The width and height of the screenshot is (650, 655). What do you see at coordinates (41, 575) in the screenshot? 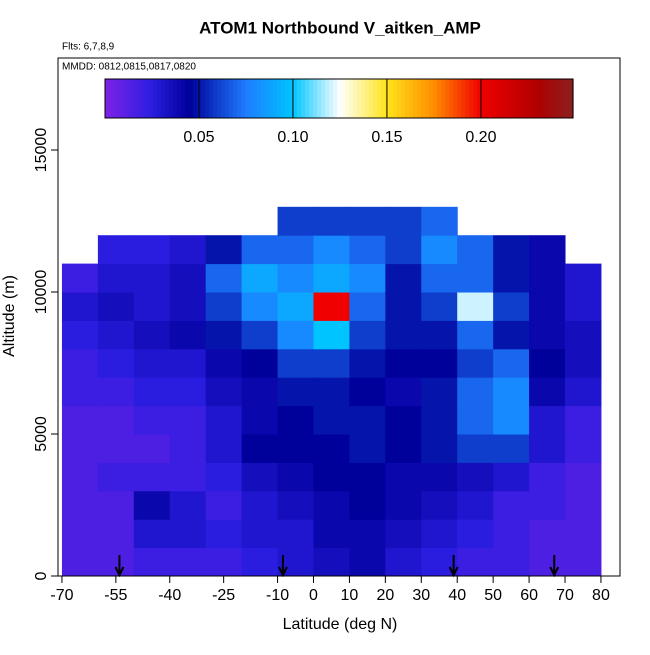
I see `y-tick-label: 0` at bounding box center [41, 575].